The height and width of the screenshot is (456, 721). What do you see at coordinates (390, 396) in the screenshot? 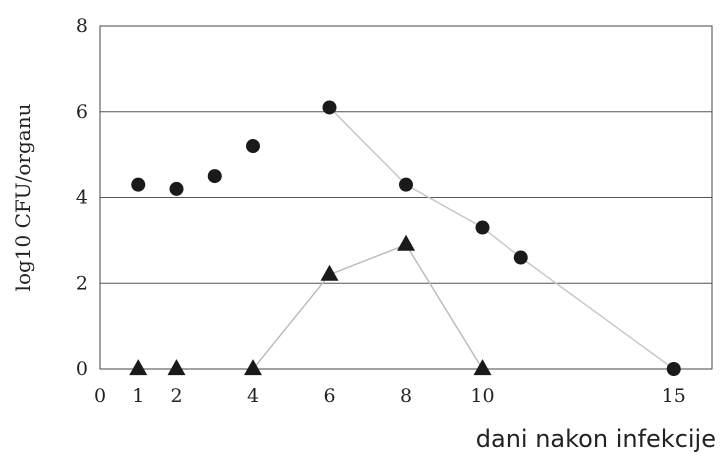
I see `x-tick-labels: 0 1 2 4 6 8 10 15` at bounding box center [390, 396].